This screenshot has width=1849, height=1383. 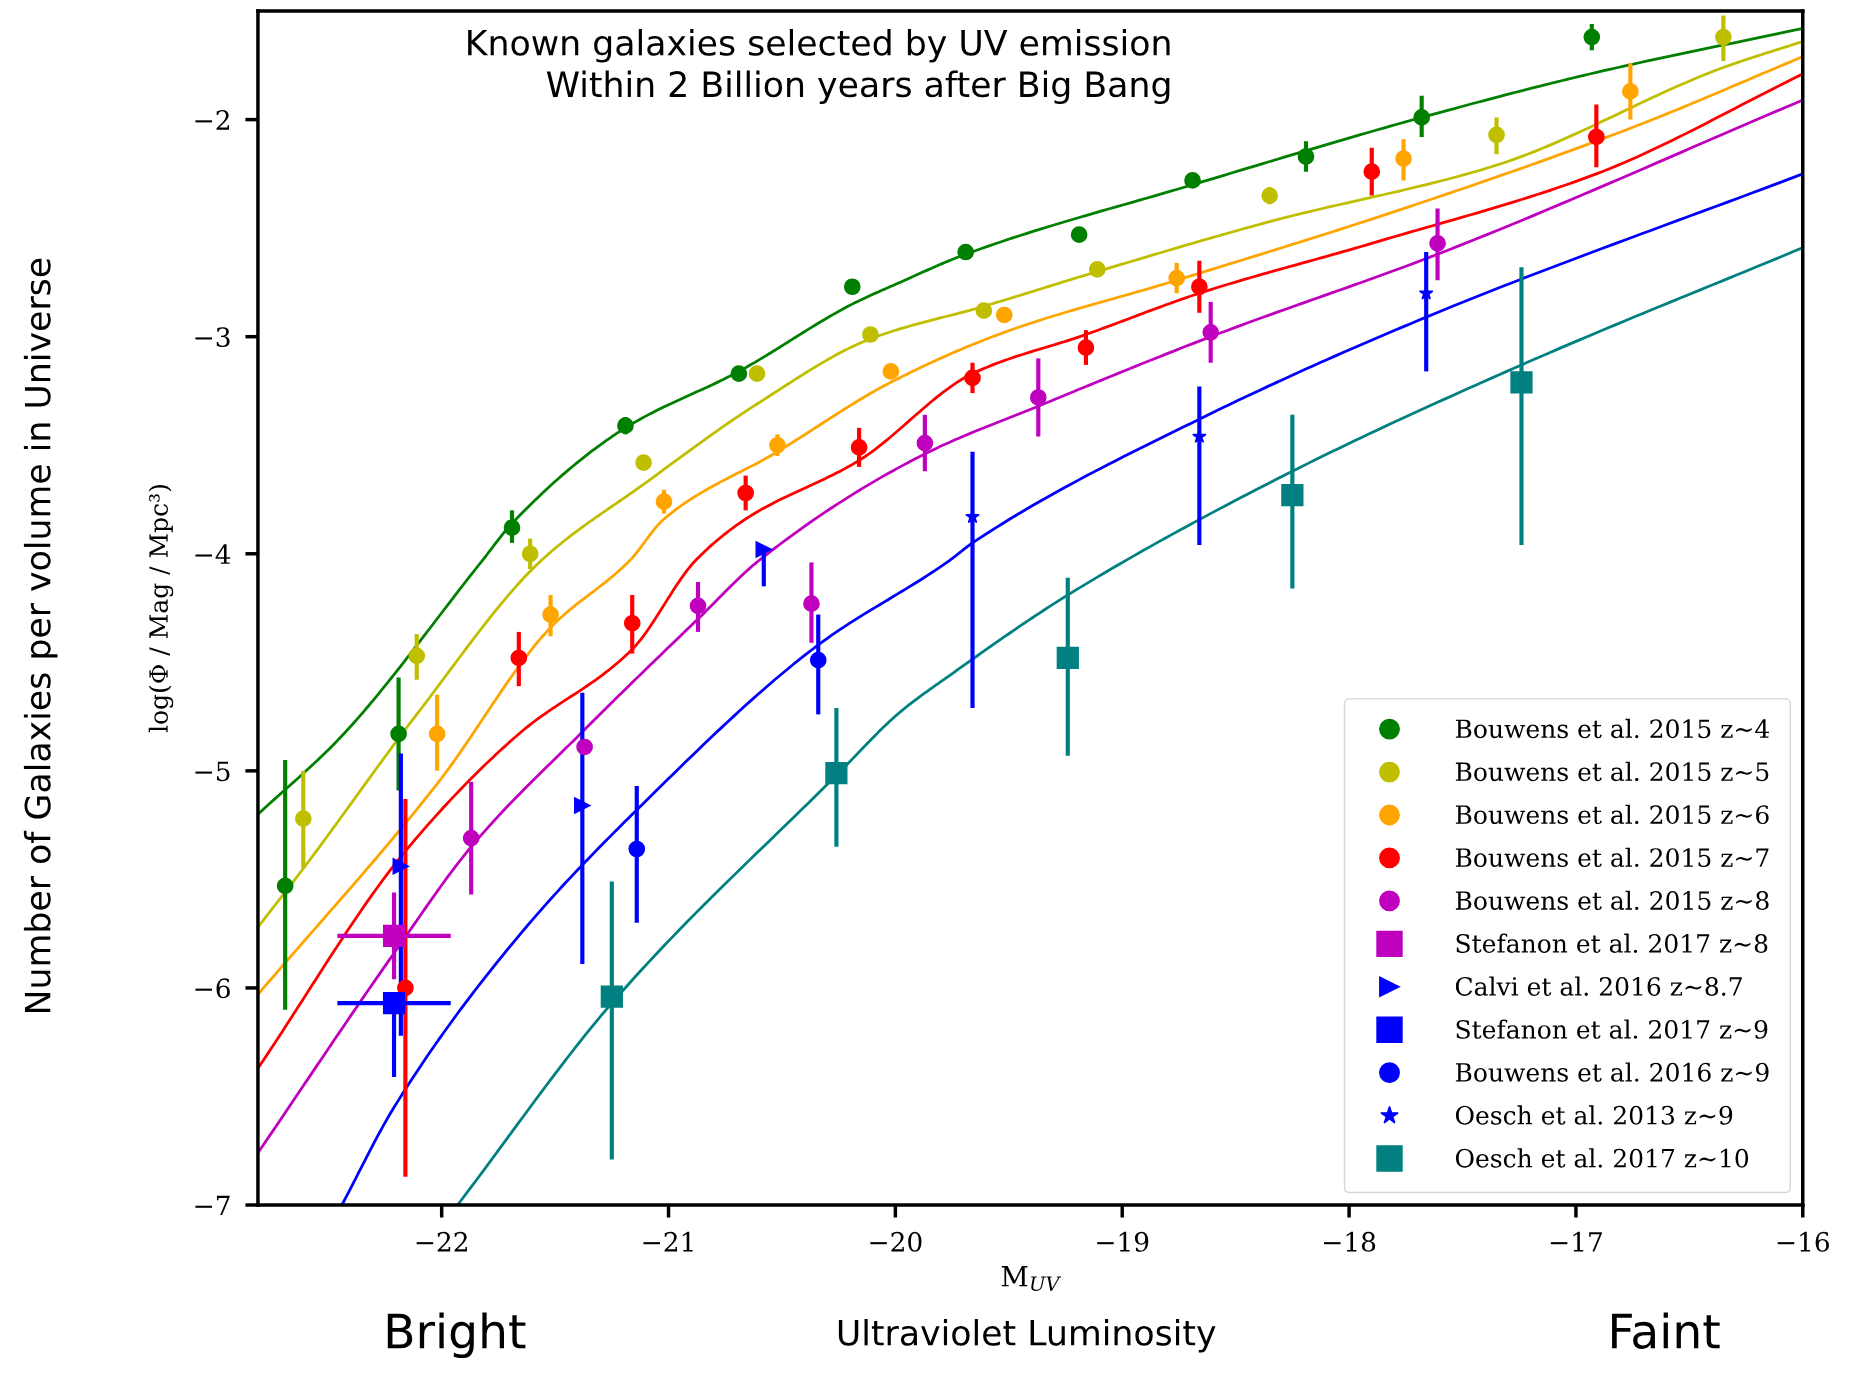 I want to click on legend-label: Bouwens et al. 2015 z∼8, so click(x=1612, y=900).